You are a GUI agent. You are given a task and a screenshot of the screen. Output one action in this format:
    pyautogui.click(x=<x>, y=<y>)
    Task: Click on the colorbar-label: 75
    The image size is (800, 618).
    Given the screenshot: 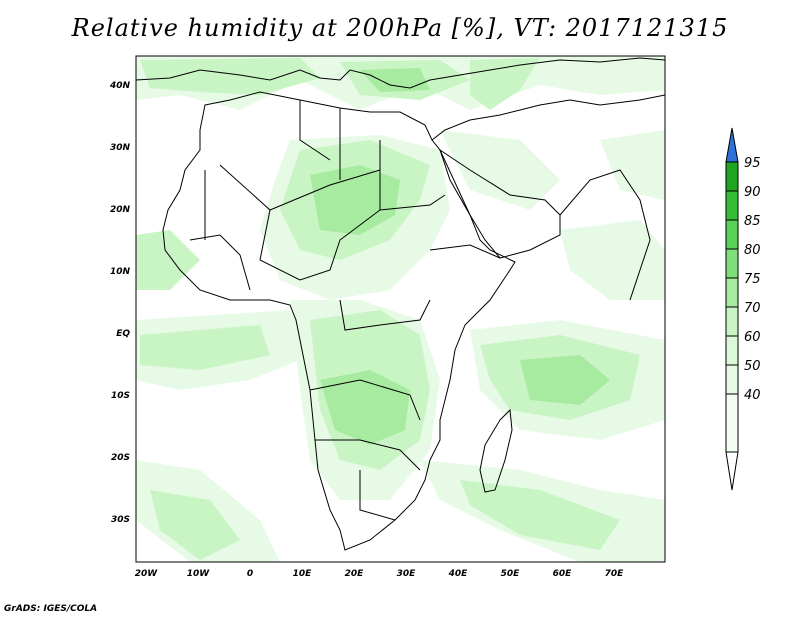 What is the action you would take?
    pyautogui.click(x=752, y=279)
    